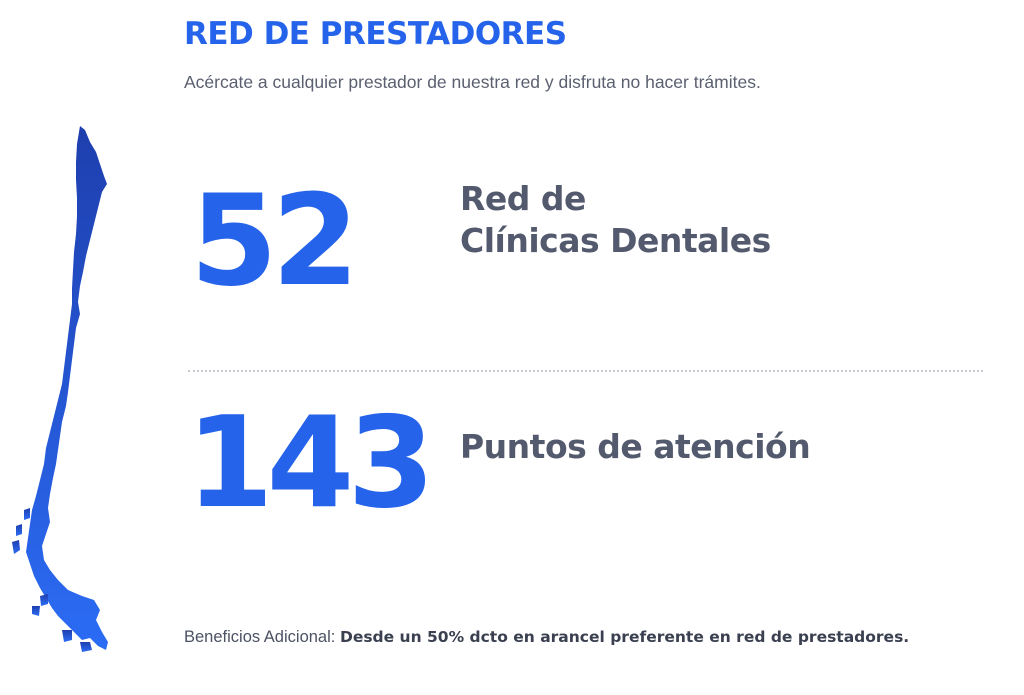 This screenshot has width=1024, height=695. I want to click on points-count: 143, so click(310, 462).